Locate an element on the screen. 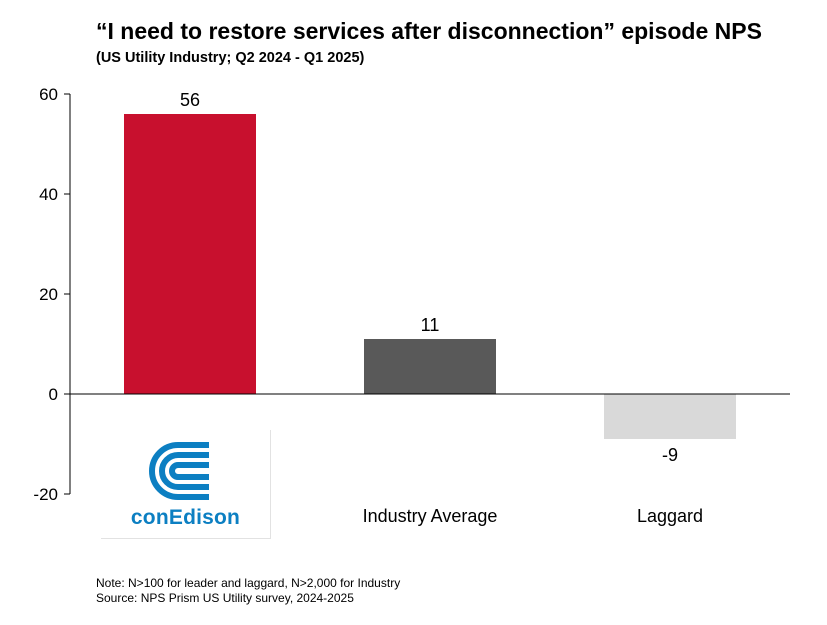  category-label: Industry Average is located at coordinates (430, 516).